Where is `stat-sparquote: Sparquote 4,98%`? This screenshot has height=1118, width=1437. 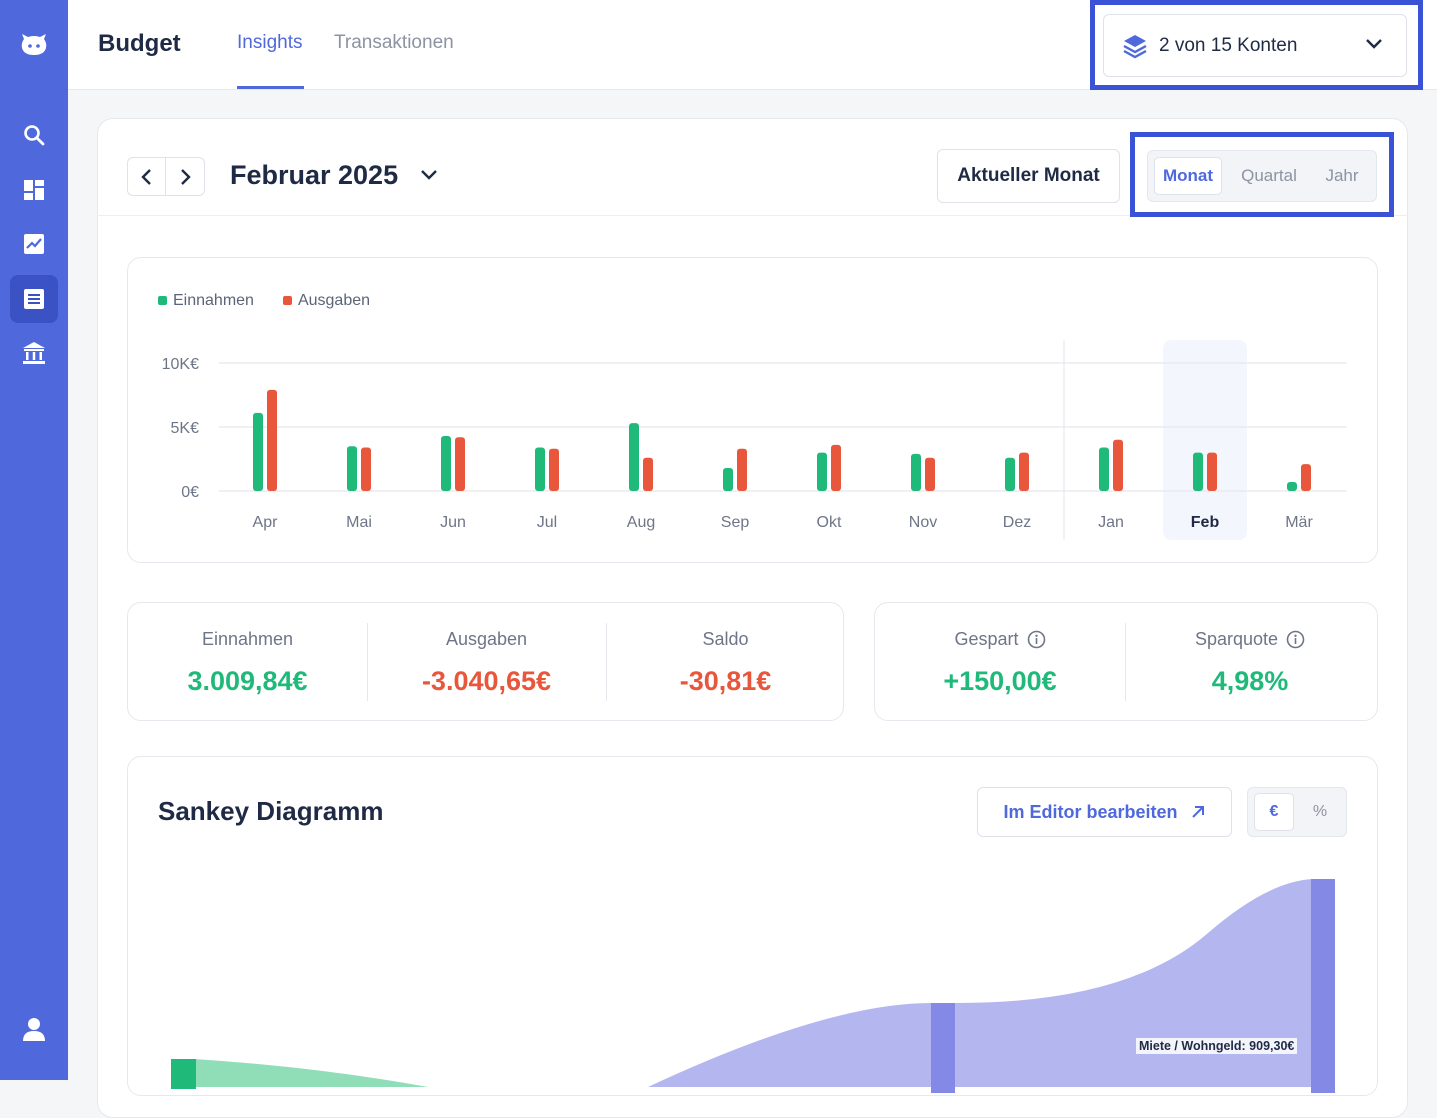
stat-sparquote: Sparquote 4,98% is located at coordinates (1250, 661).